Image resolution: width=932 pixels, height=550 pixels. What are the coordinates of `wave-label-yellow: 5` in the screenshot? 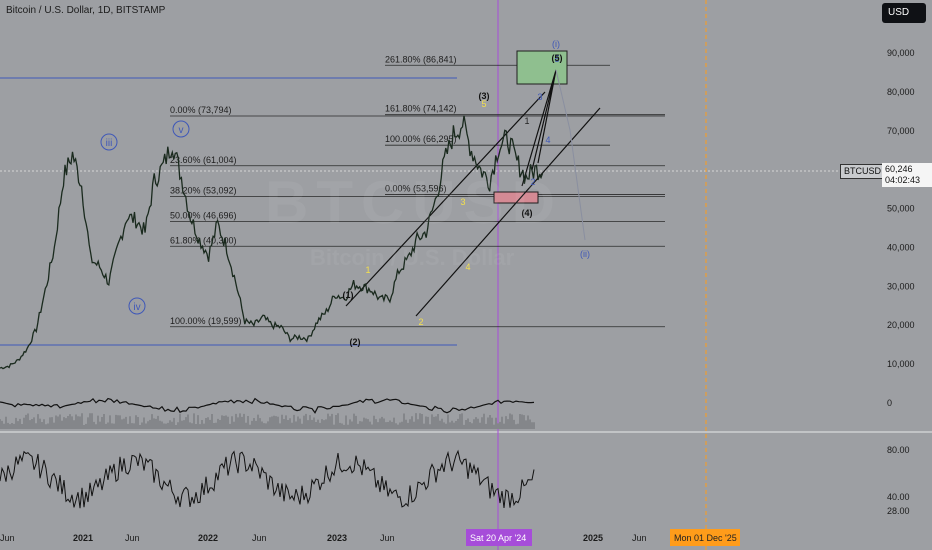 It's located at (483, 104).